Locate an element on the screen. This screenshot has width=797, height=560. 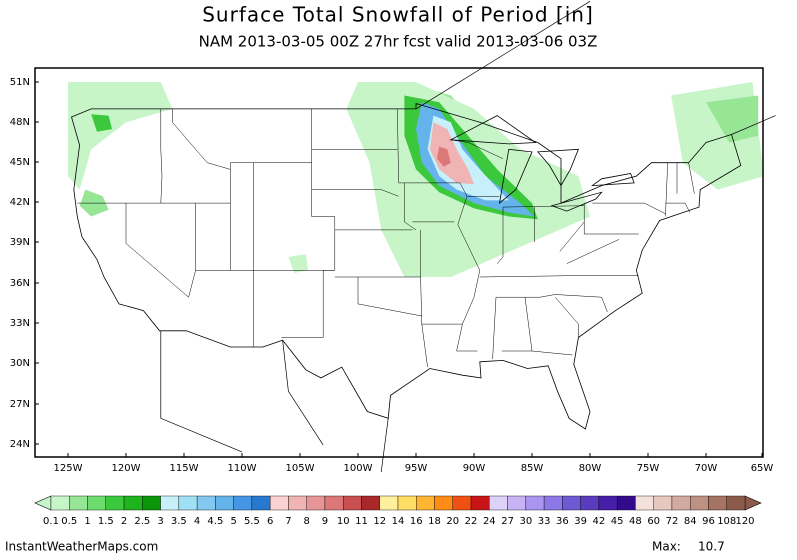
site-name: InstantWeatherMaps.com is located at coordinates (81, 547).